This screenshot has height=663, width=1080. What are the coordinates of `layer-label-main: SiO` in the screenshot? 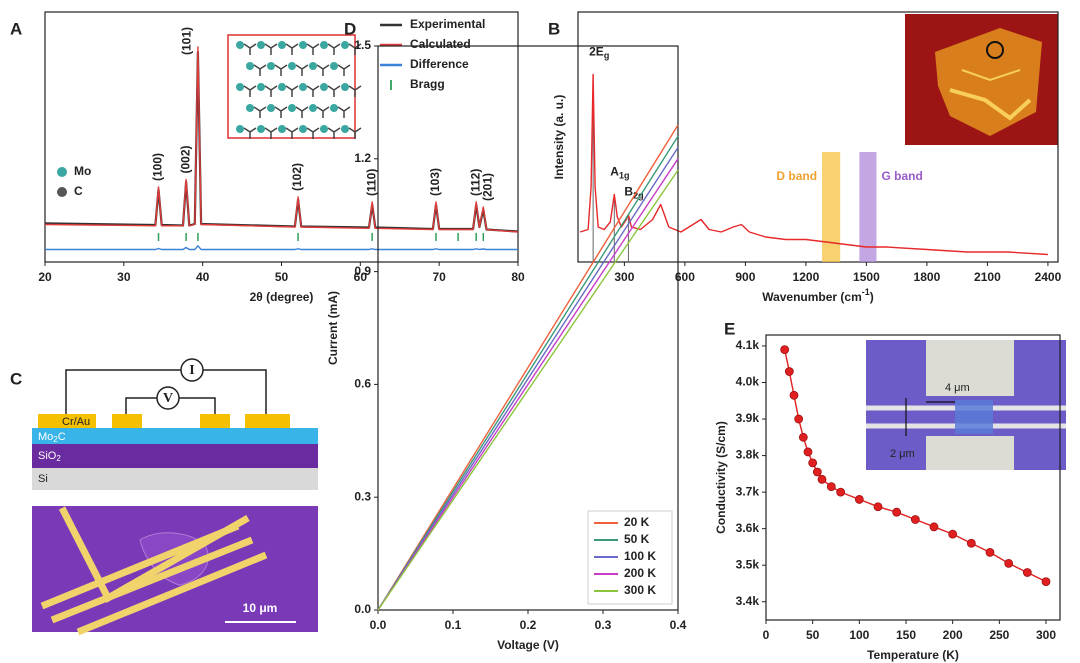 It's located at (47, 456).